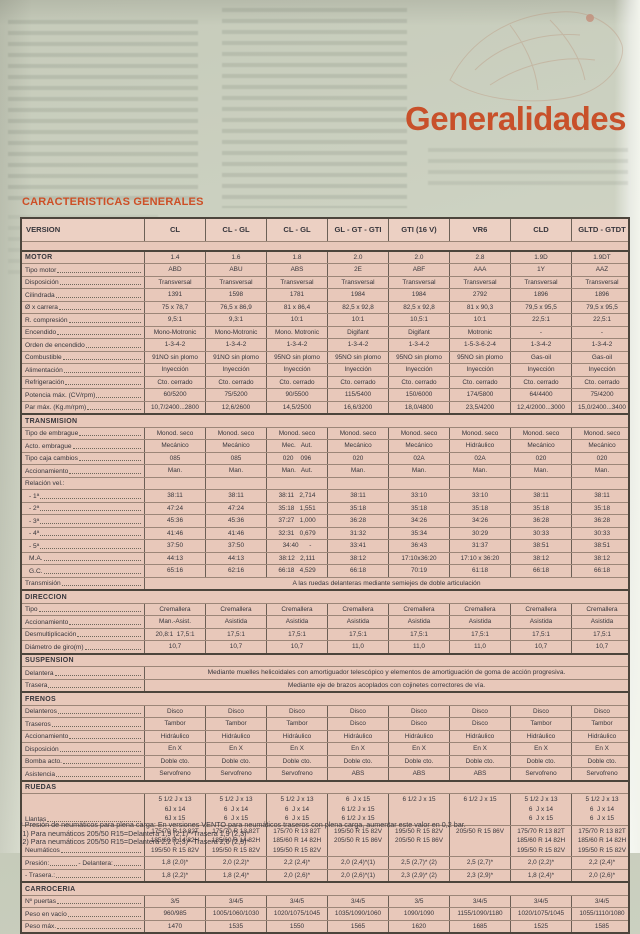 This screenshot has width=640, height=934. What do you see at coordinates (296, 914) in the screenshot?
I see `value-cell: 1020/1075/1045` at bounding box center [296, 914].